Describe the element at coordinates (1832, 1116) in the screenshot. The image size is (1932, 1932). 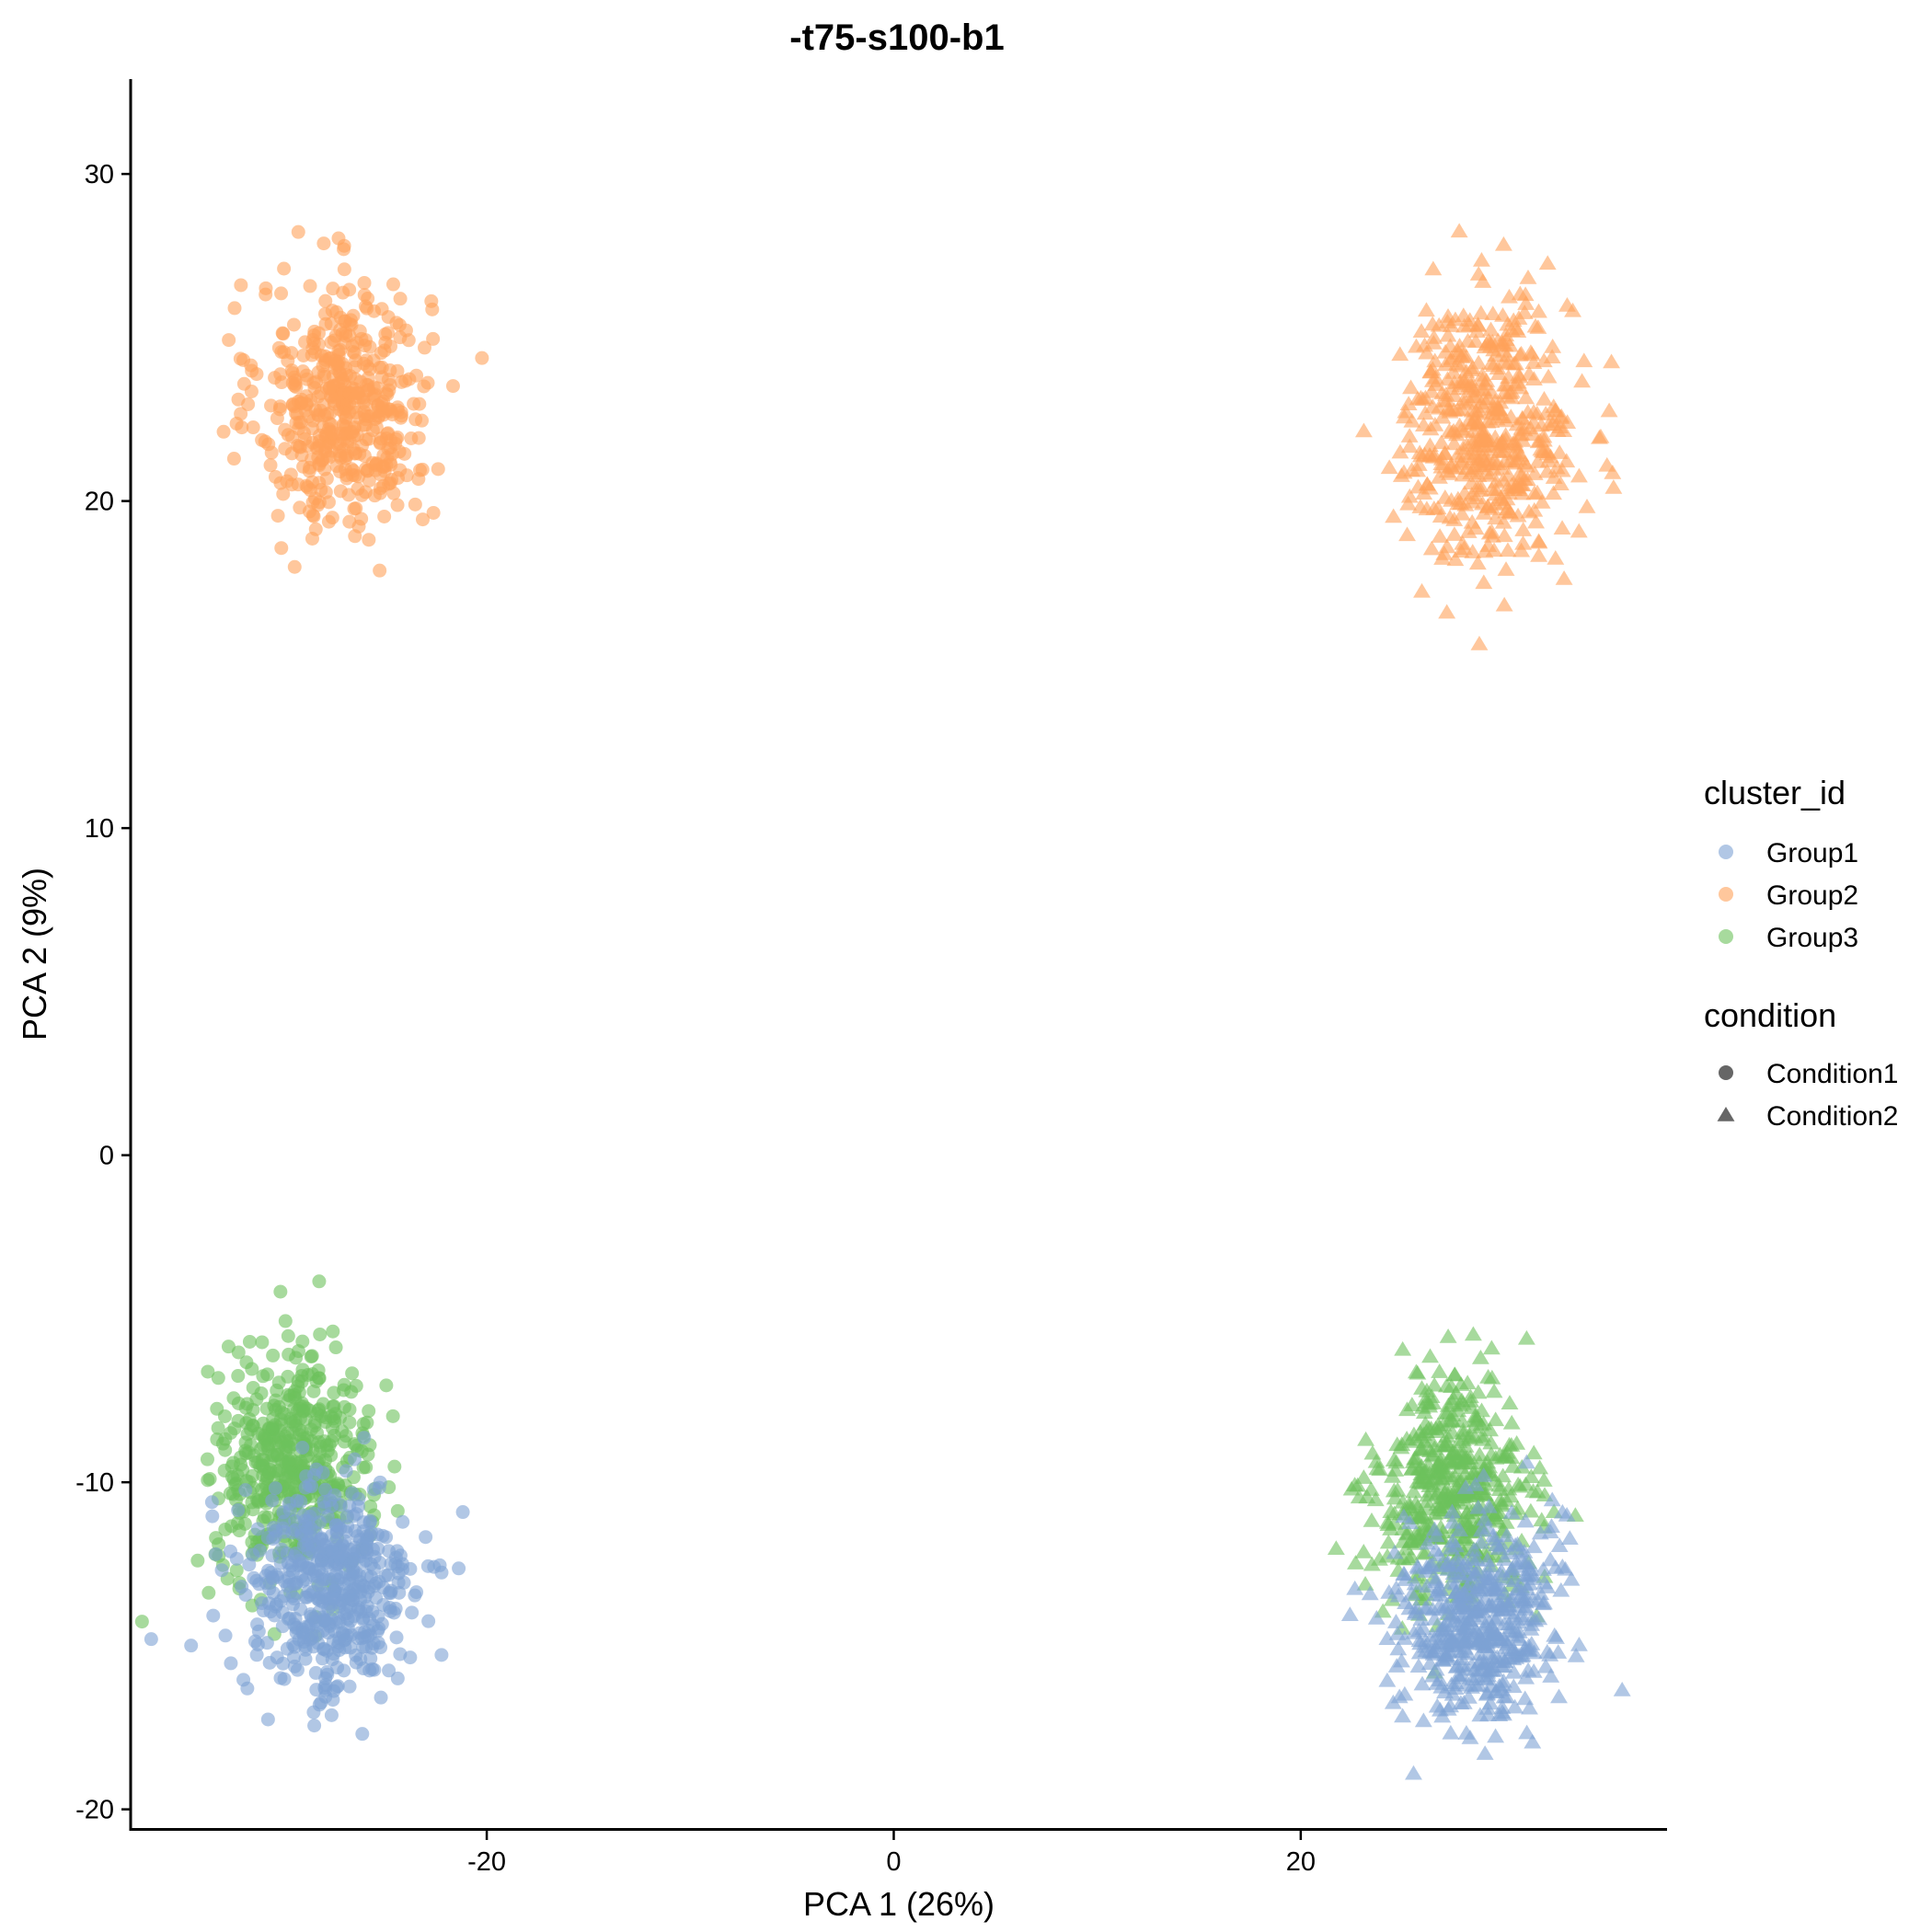
I see `legend-label-condition2: Condition2` at that location.